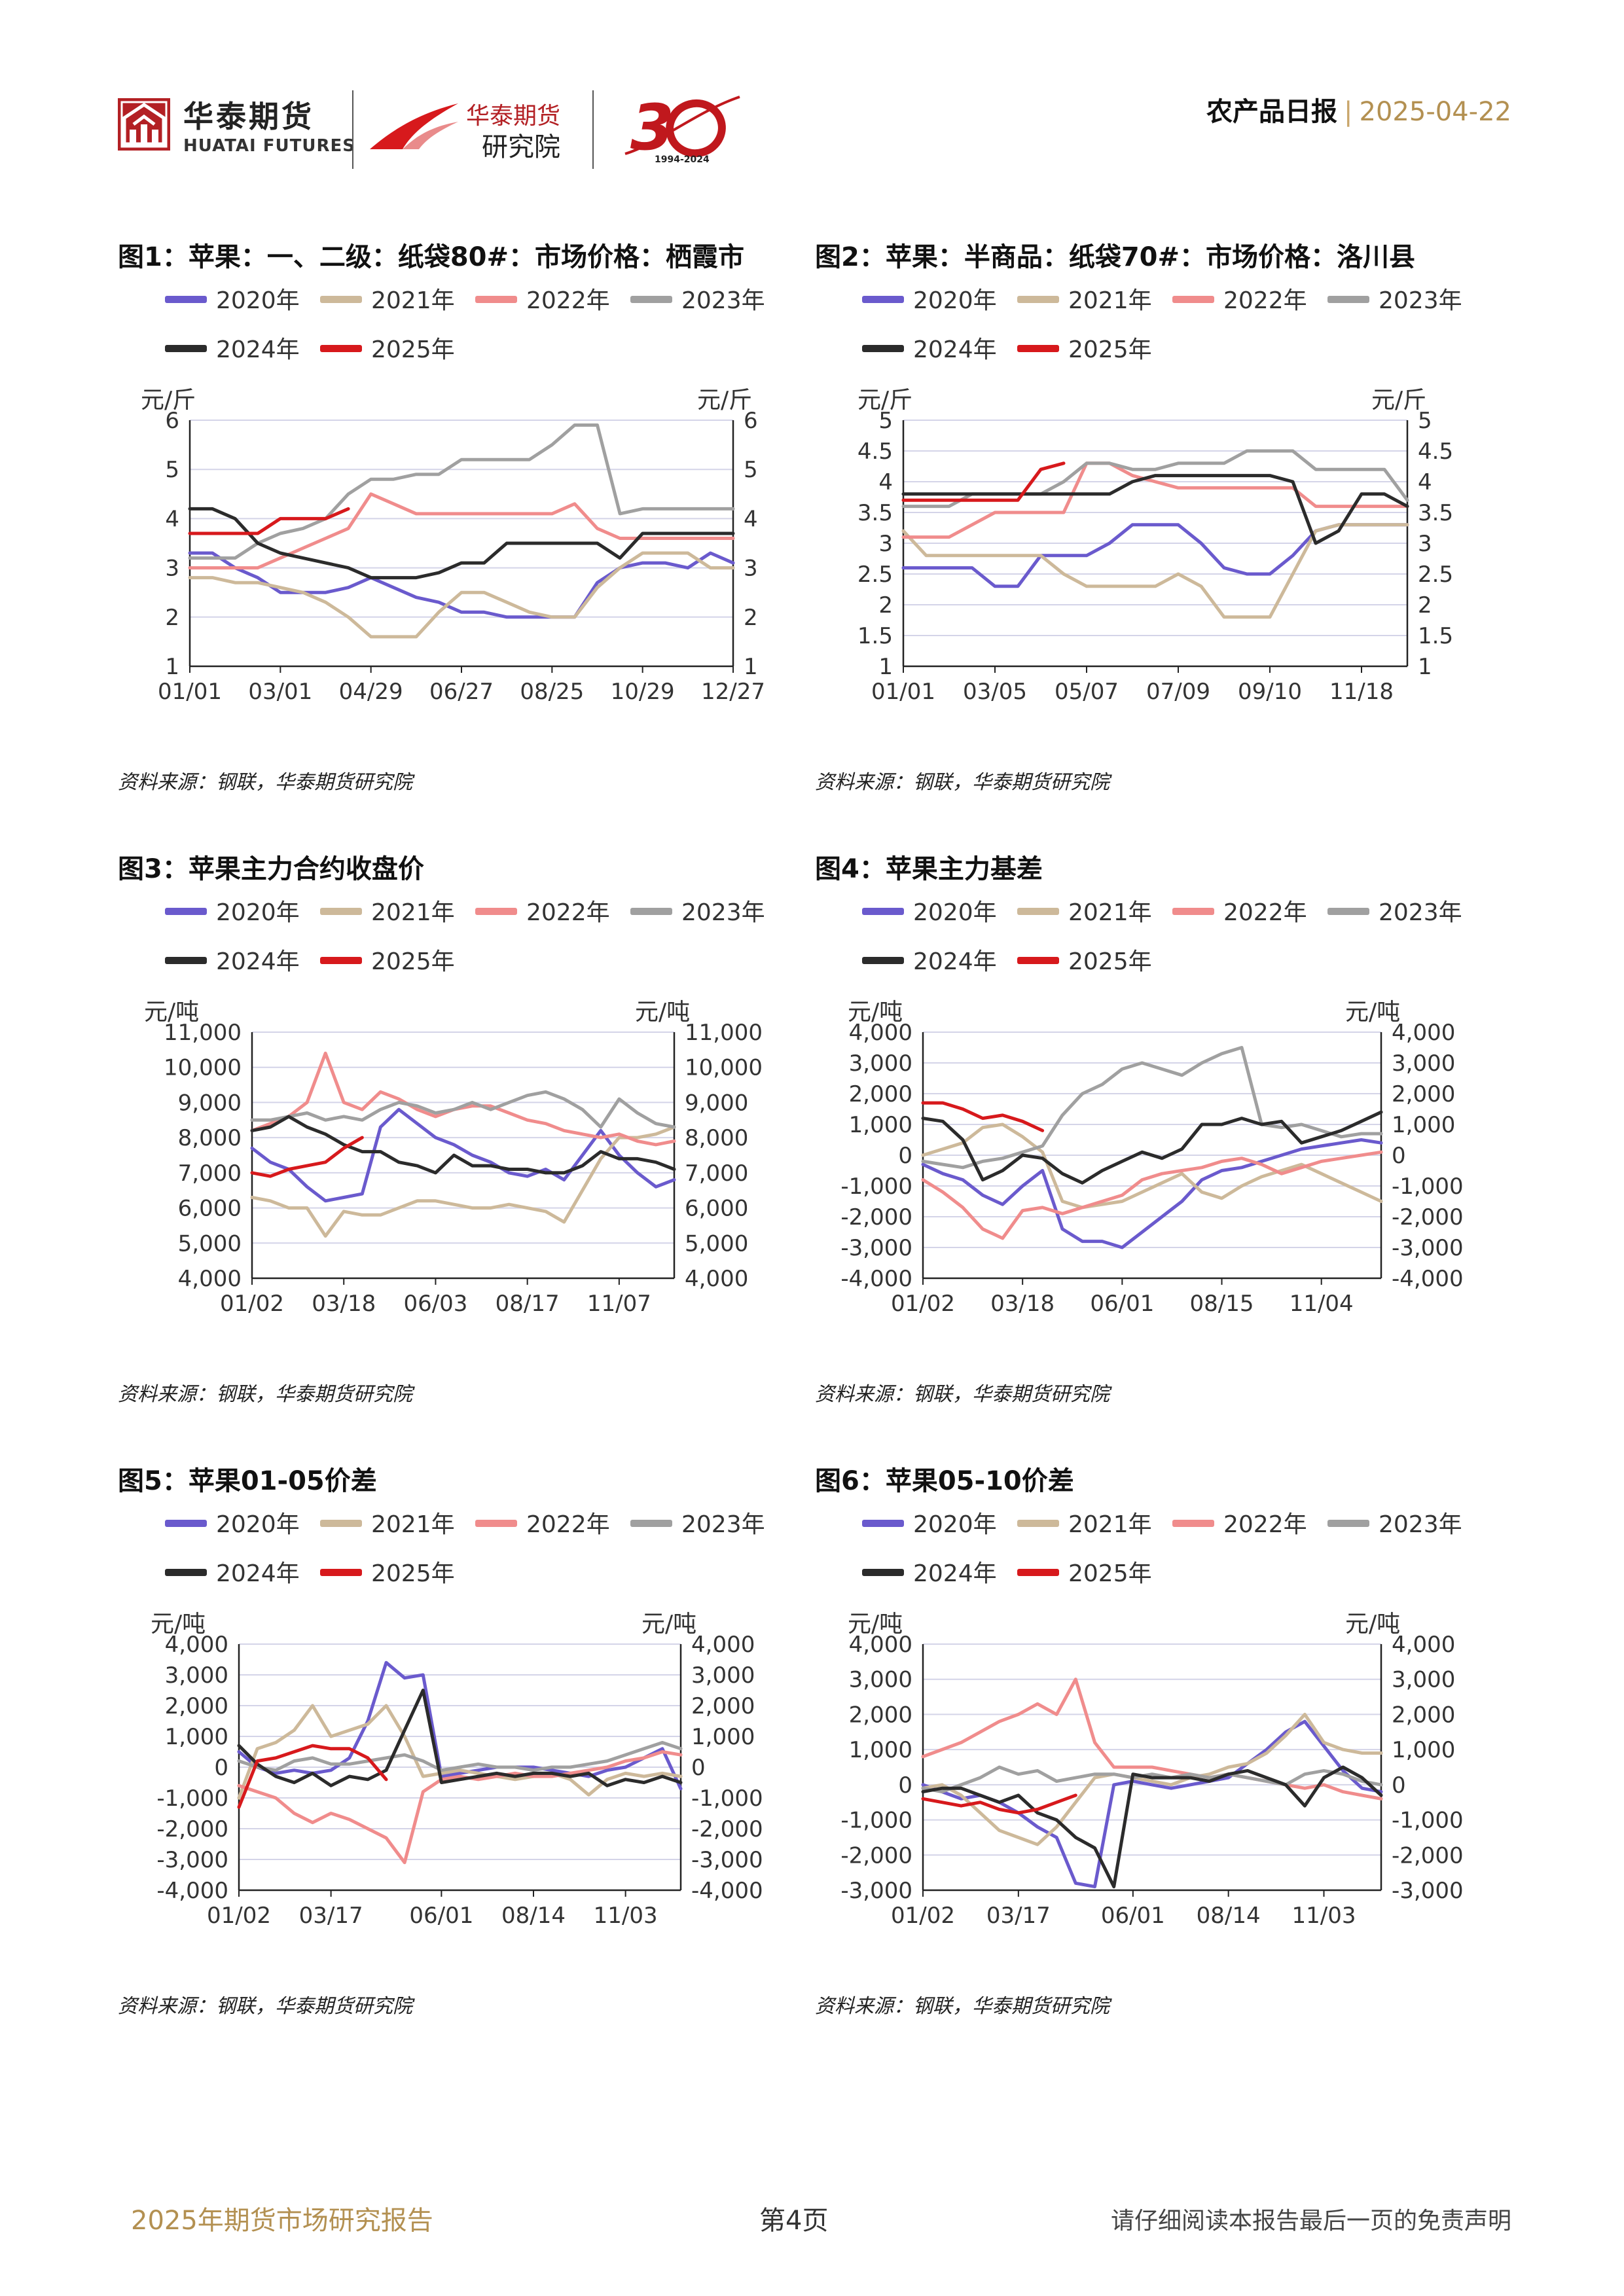 Image resolution: width=1624 pixels, height=2296 pixels. I want to click on institute-name-line2: 研究院, so click(521, 147).